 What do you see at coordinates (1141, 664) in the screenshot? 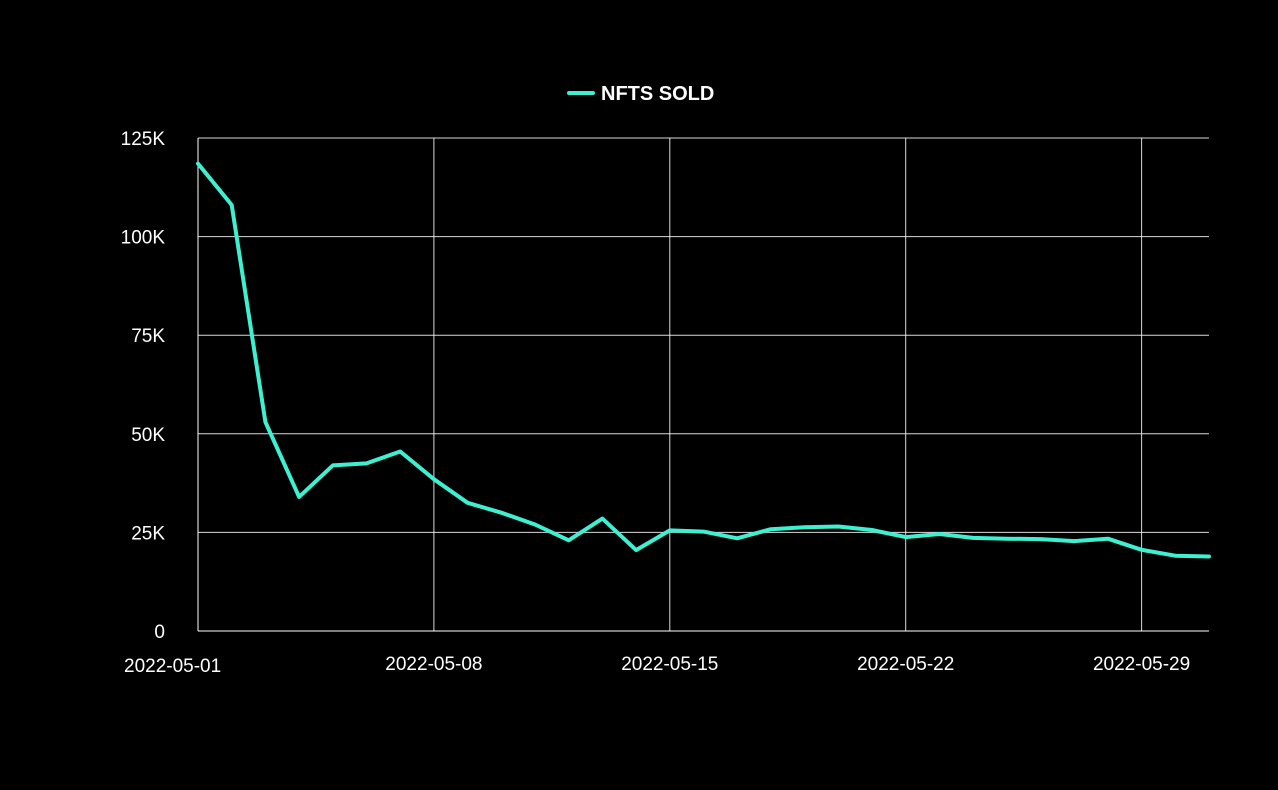
I see `x-tick-label: 2022-05-29` at bounding box center [1141, 664].